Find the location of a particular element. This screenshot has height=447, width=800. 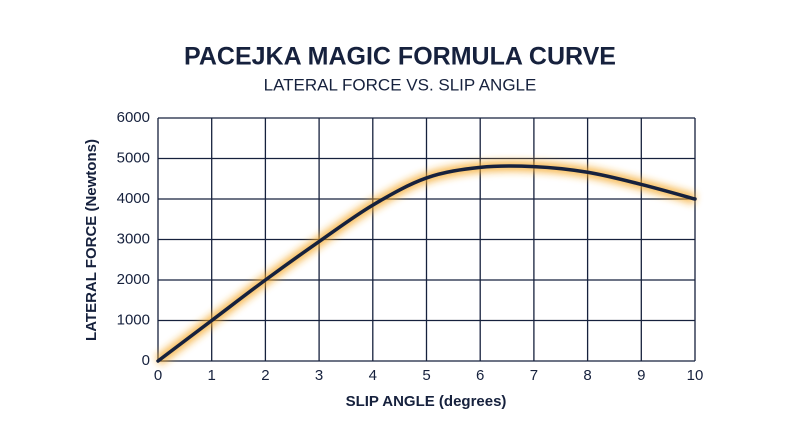

y-tick-label: 2000 is located at coordinates (133, 279).